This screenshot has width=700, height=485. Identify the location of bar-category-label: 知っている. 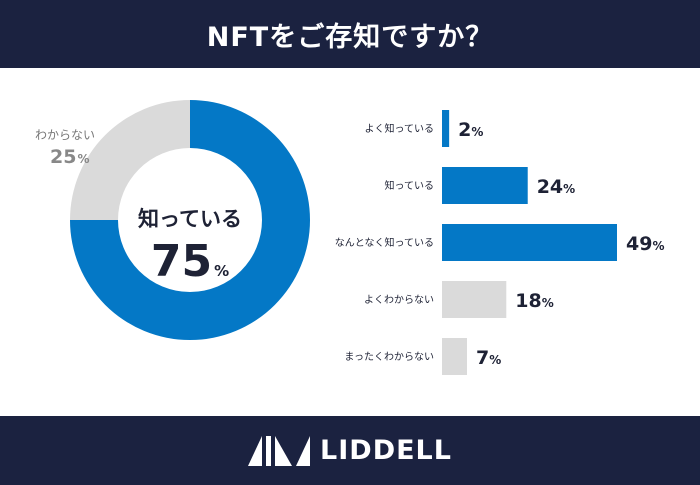
(410, 185).